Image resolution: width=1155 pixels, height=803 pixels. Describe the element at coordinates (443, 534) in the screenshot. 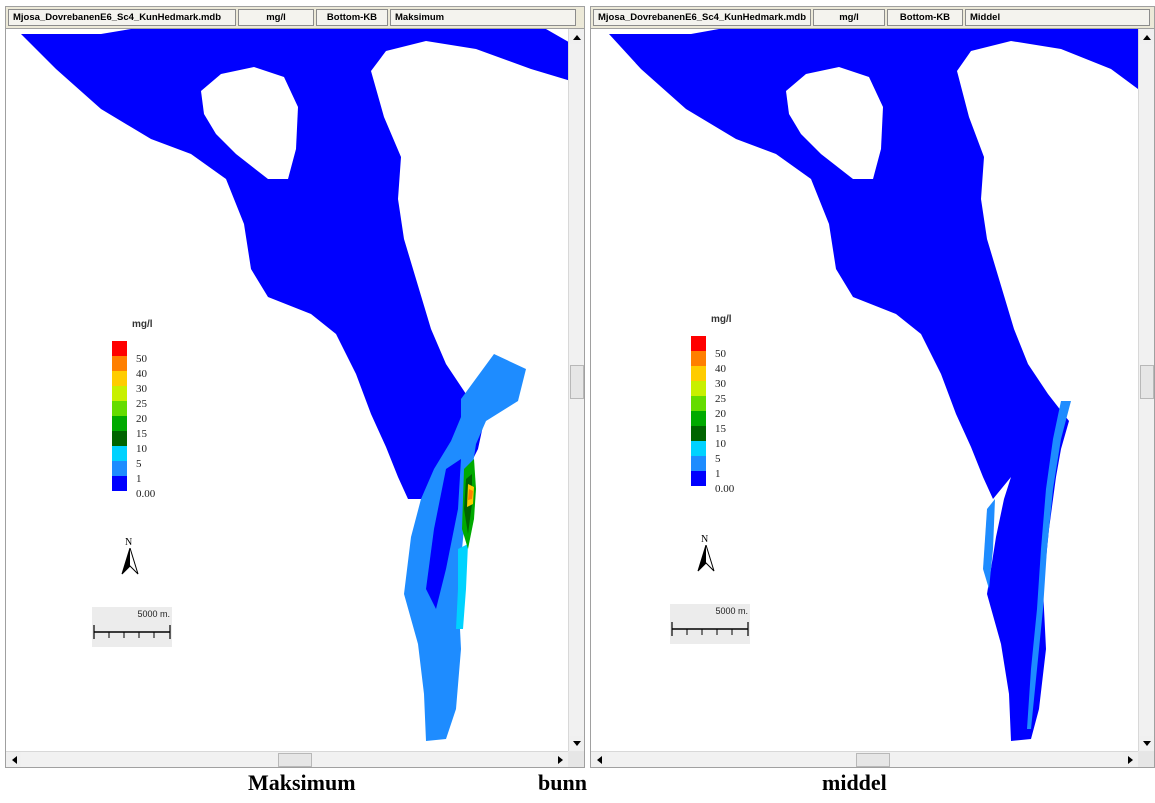

I see `lake-south-arm-mid` at that location.